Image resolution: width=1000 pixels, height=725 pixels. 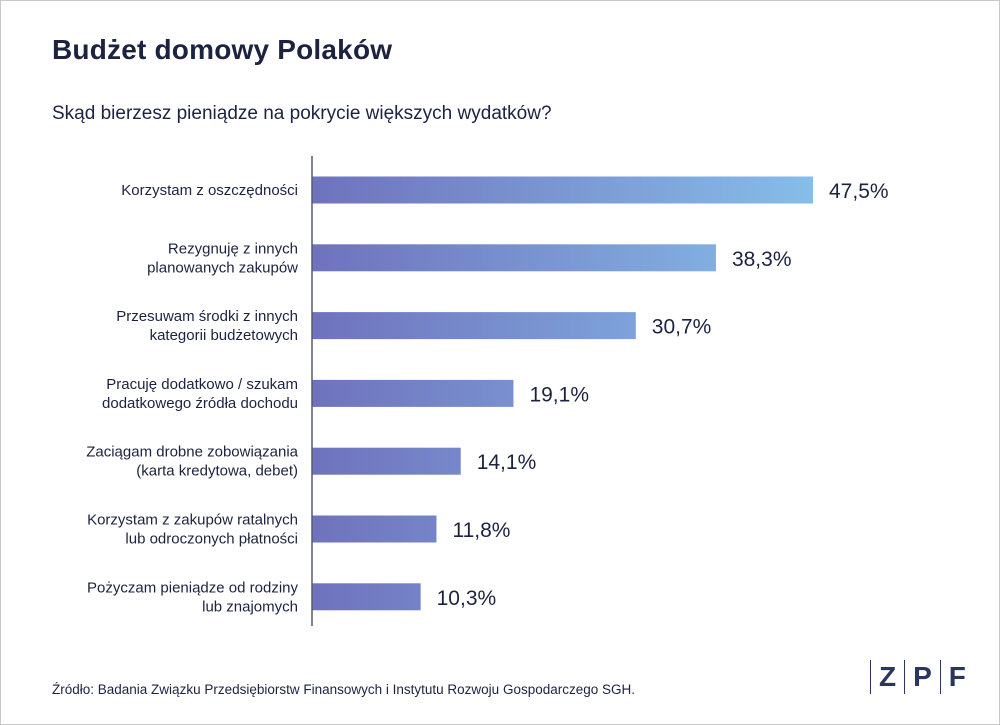 What do you see at coordinates (222, 258) in the screenshot?
I see `category-label: Rezygnuję z innych planowanych zakupów` at bounding box center [222, 258].